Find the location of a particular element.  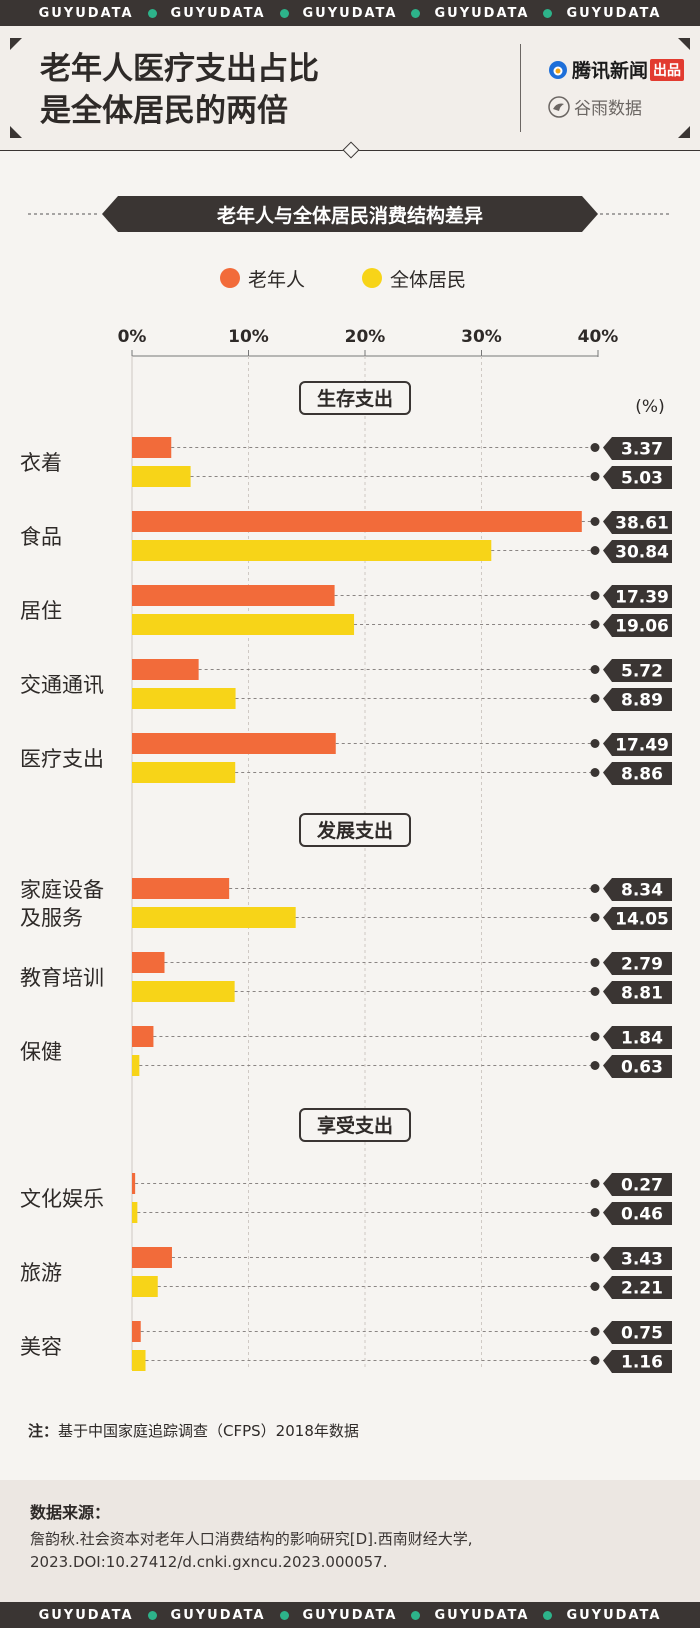

source-title: 数据来源： is located at coordinates (70, 1512).